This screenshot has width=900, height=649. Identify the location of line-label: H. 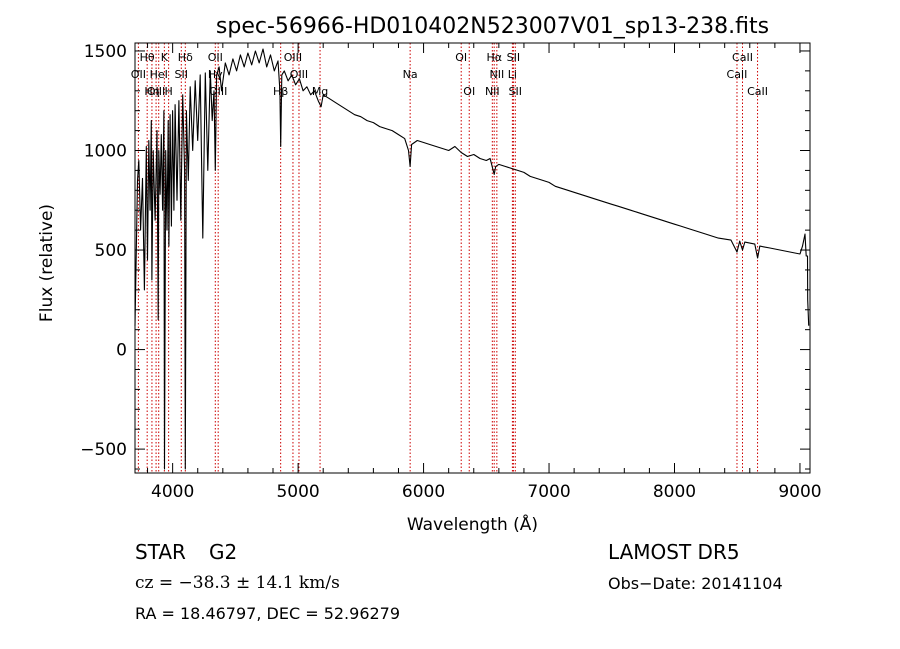
(168, 91).